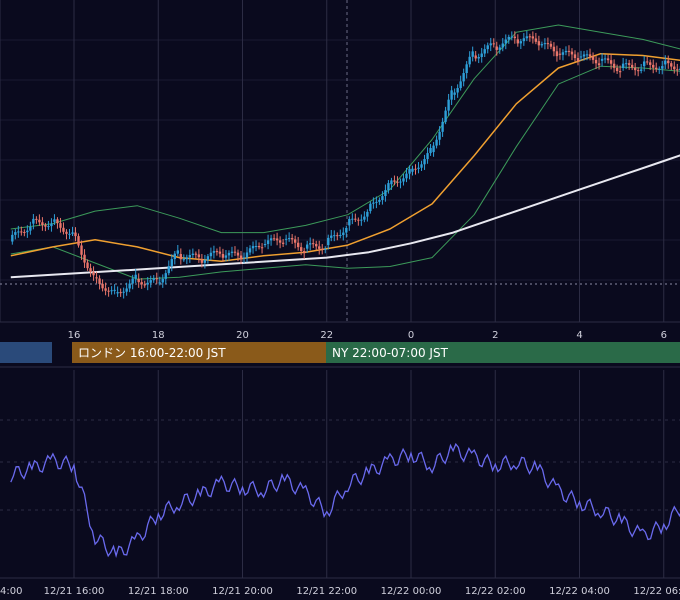  I want to click on tokyo-session-block, so click(26, 352).